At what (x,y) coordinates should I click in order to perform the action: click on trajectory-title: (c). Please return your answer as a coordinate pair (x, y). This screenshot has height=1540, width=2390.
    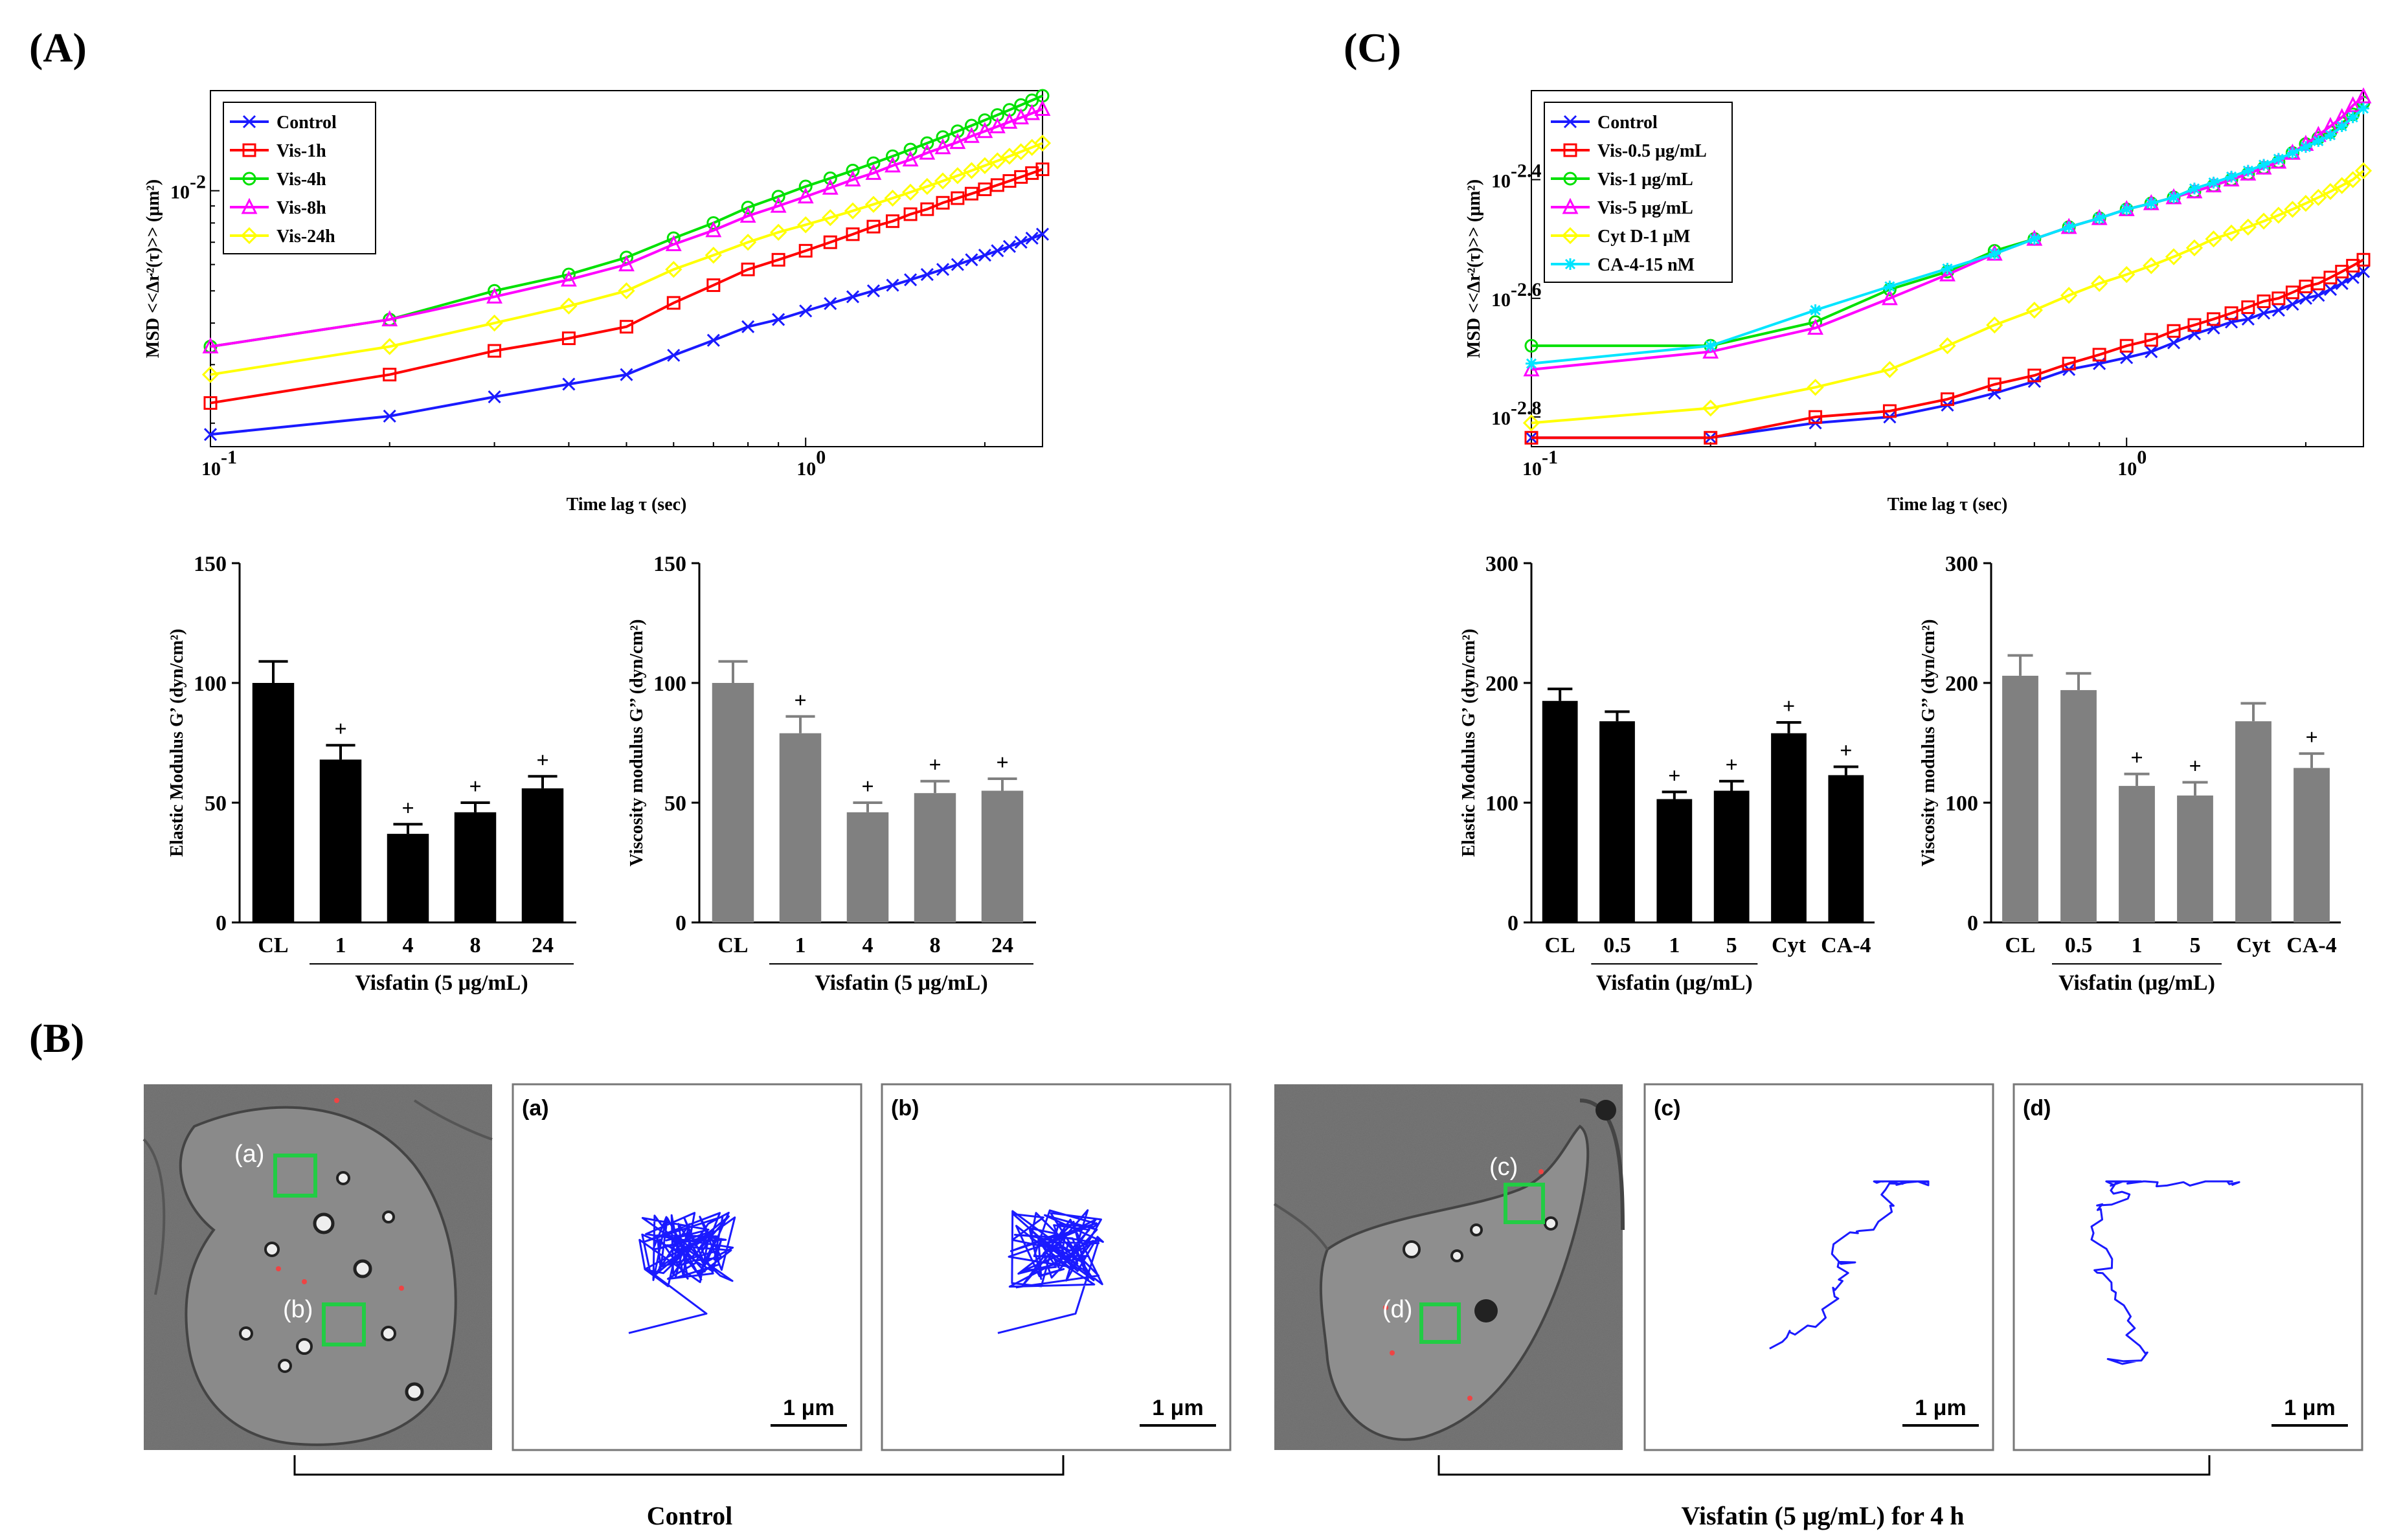
    Looking at the image, I should click on (1667, 1108).